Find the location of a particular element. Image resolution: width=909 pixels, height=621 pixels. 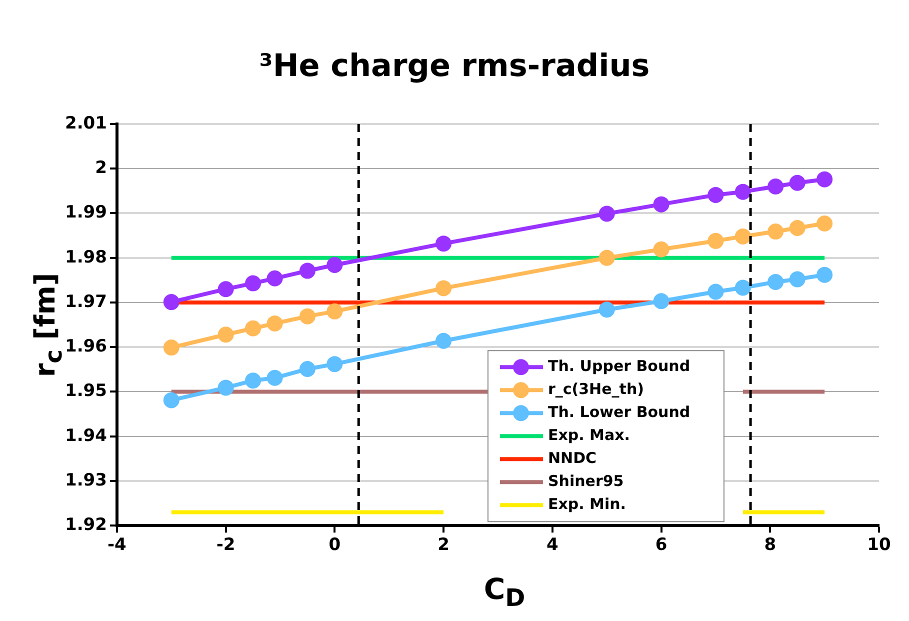

x-tick-label: -2 is located at coordinates (226, 545).